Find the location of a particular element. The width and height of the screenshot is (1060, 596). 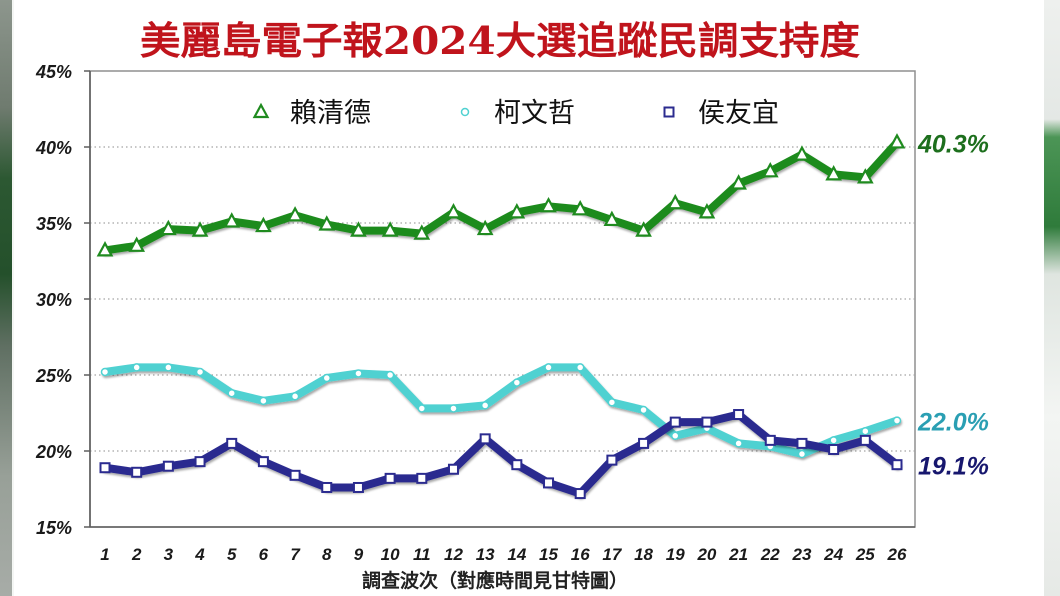

x-tick-label: 1 is located at coordinates (104, 554).